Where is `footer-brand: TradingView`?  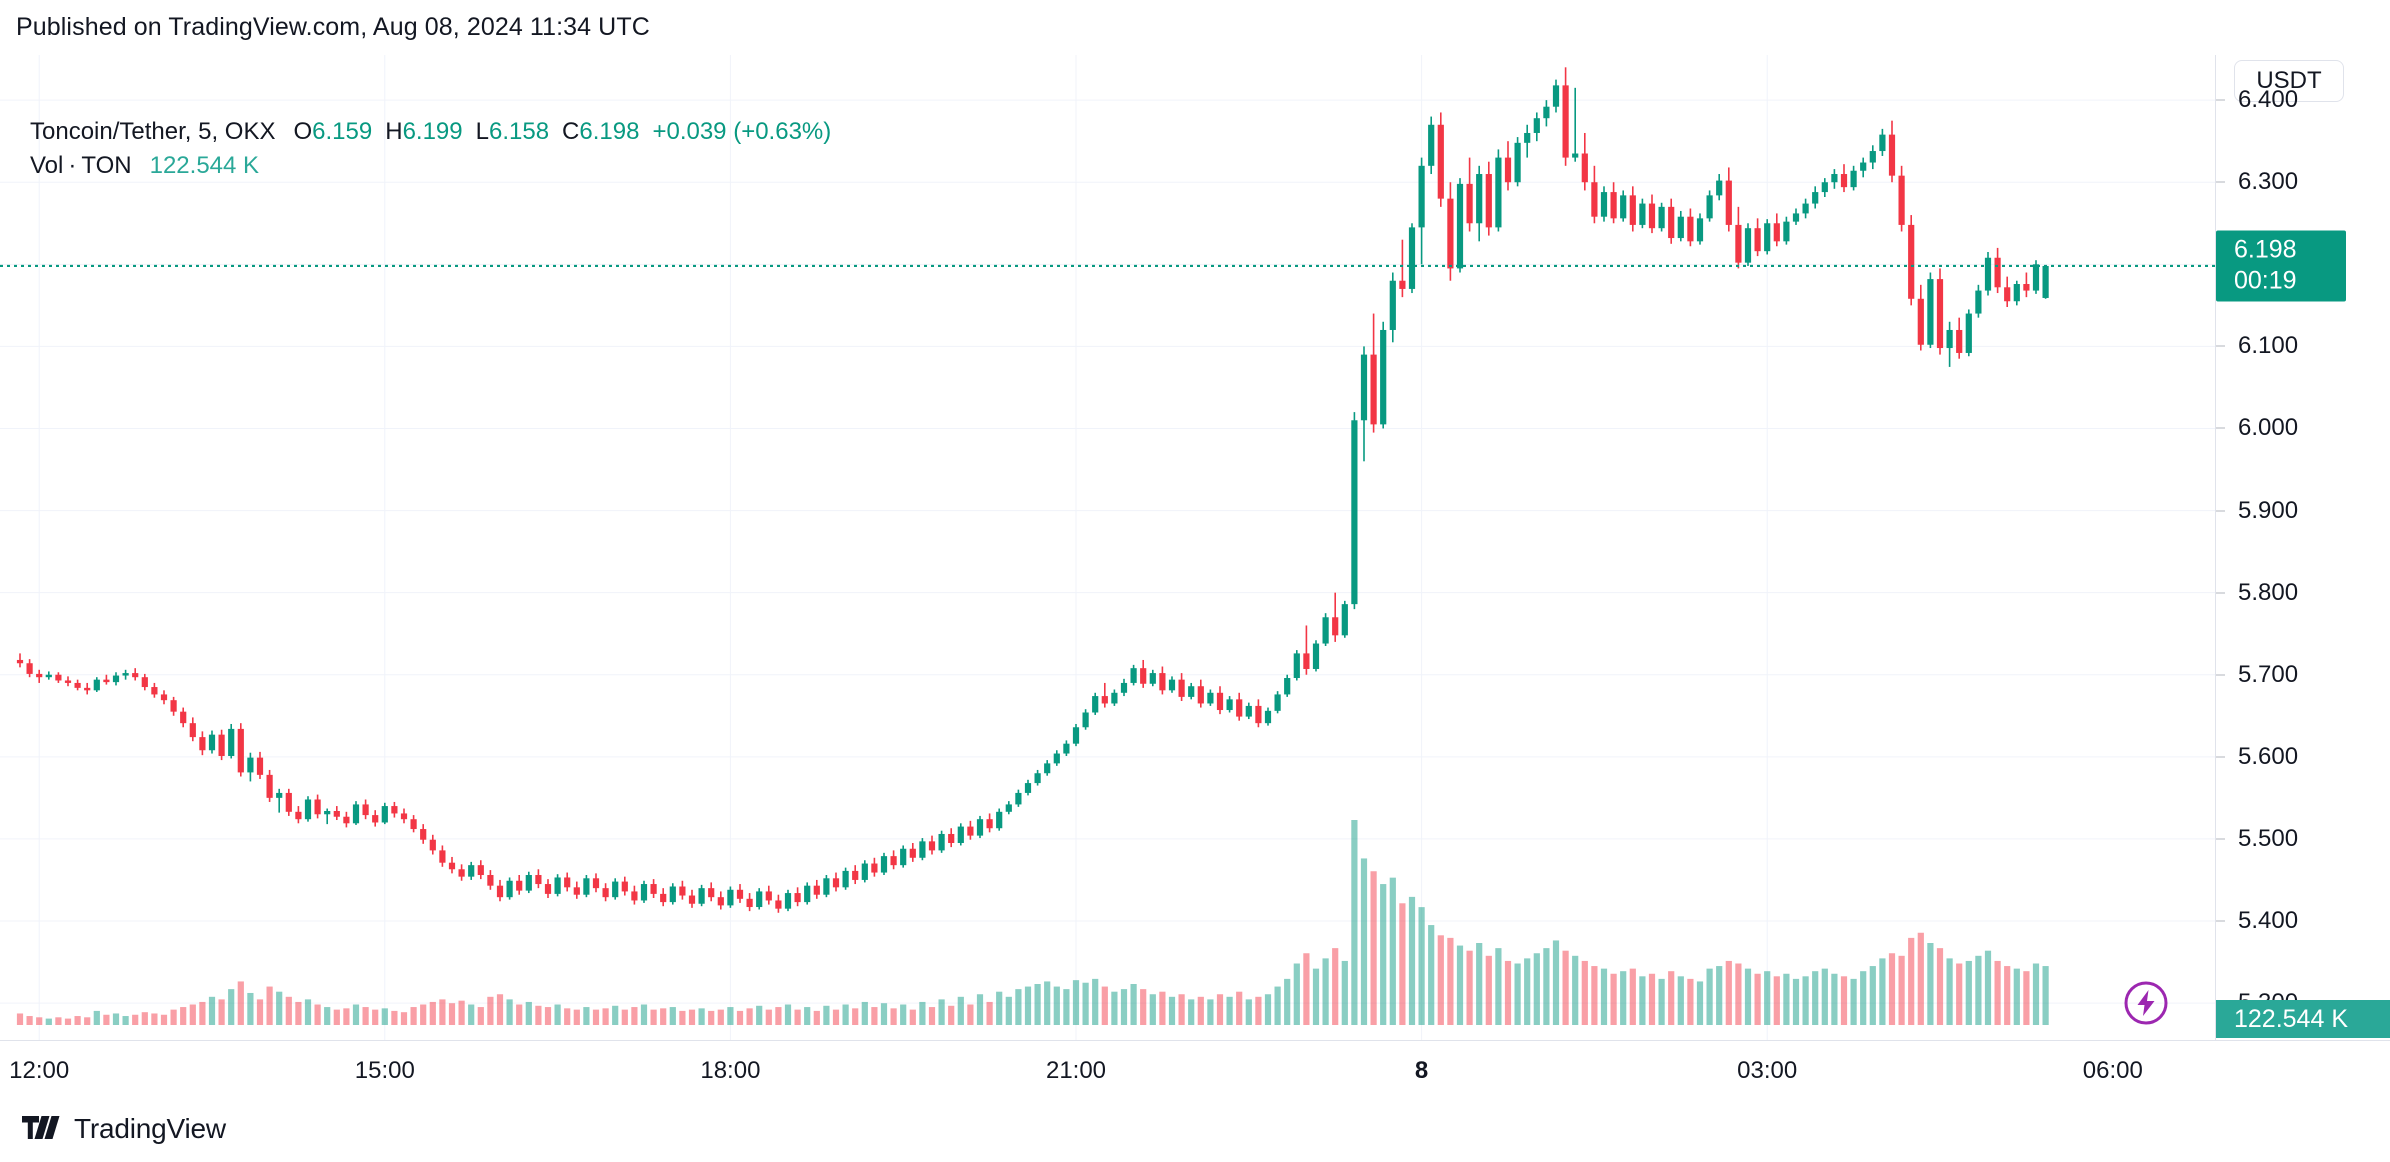 footer-brand: TradingView is located at coordinates (1195, 1128).